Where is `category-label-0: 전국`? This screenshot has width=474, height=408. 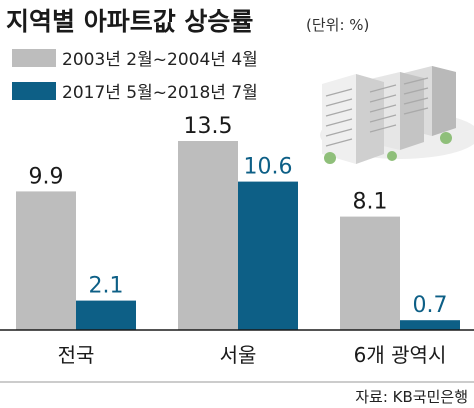
category-label-0: 전국 is located at coordinates (76, 355).